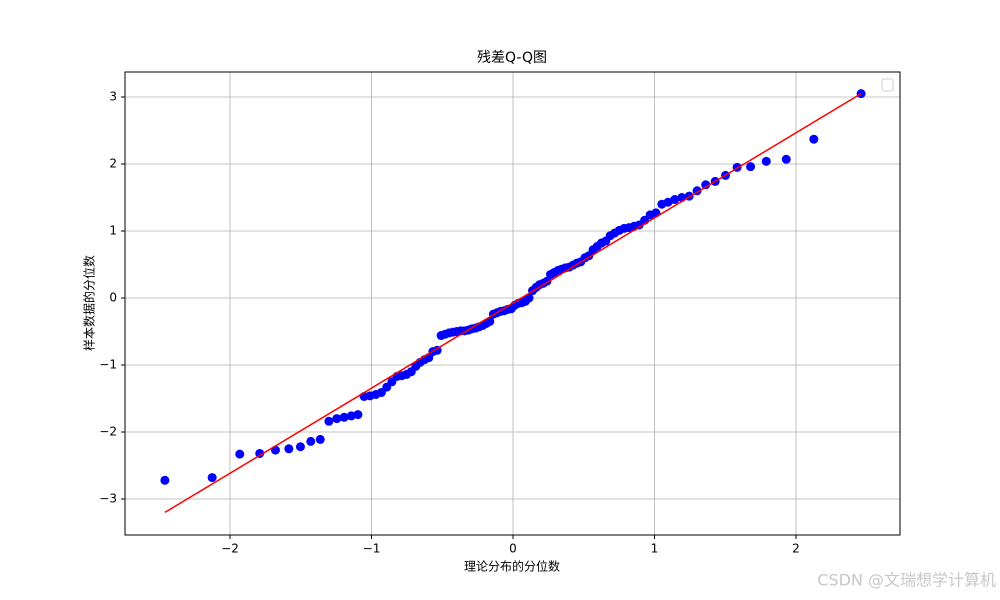 Image resolution: width=1000 pixels, height=600 pixels. What do you see at coordinates (113, 163) in the screenshot?
I see `y-tick-label: 2` at bounding box center [113, 163].